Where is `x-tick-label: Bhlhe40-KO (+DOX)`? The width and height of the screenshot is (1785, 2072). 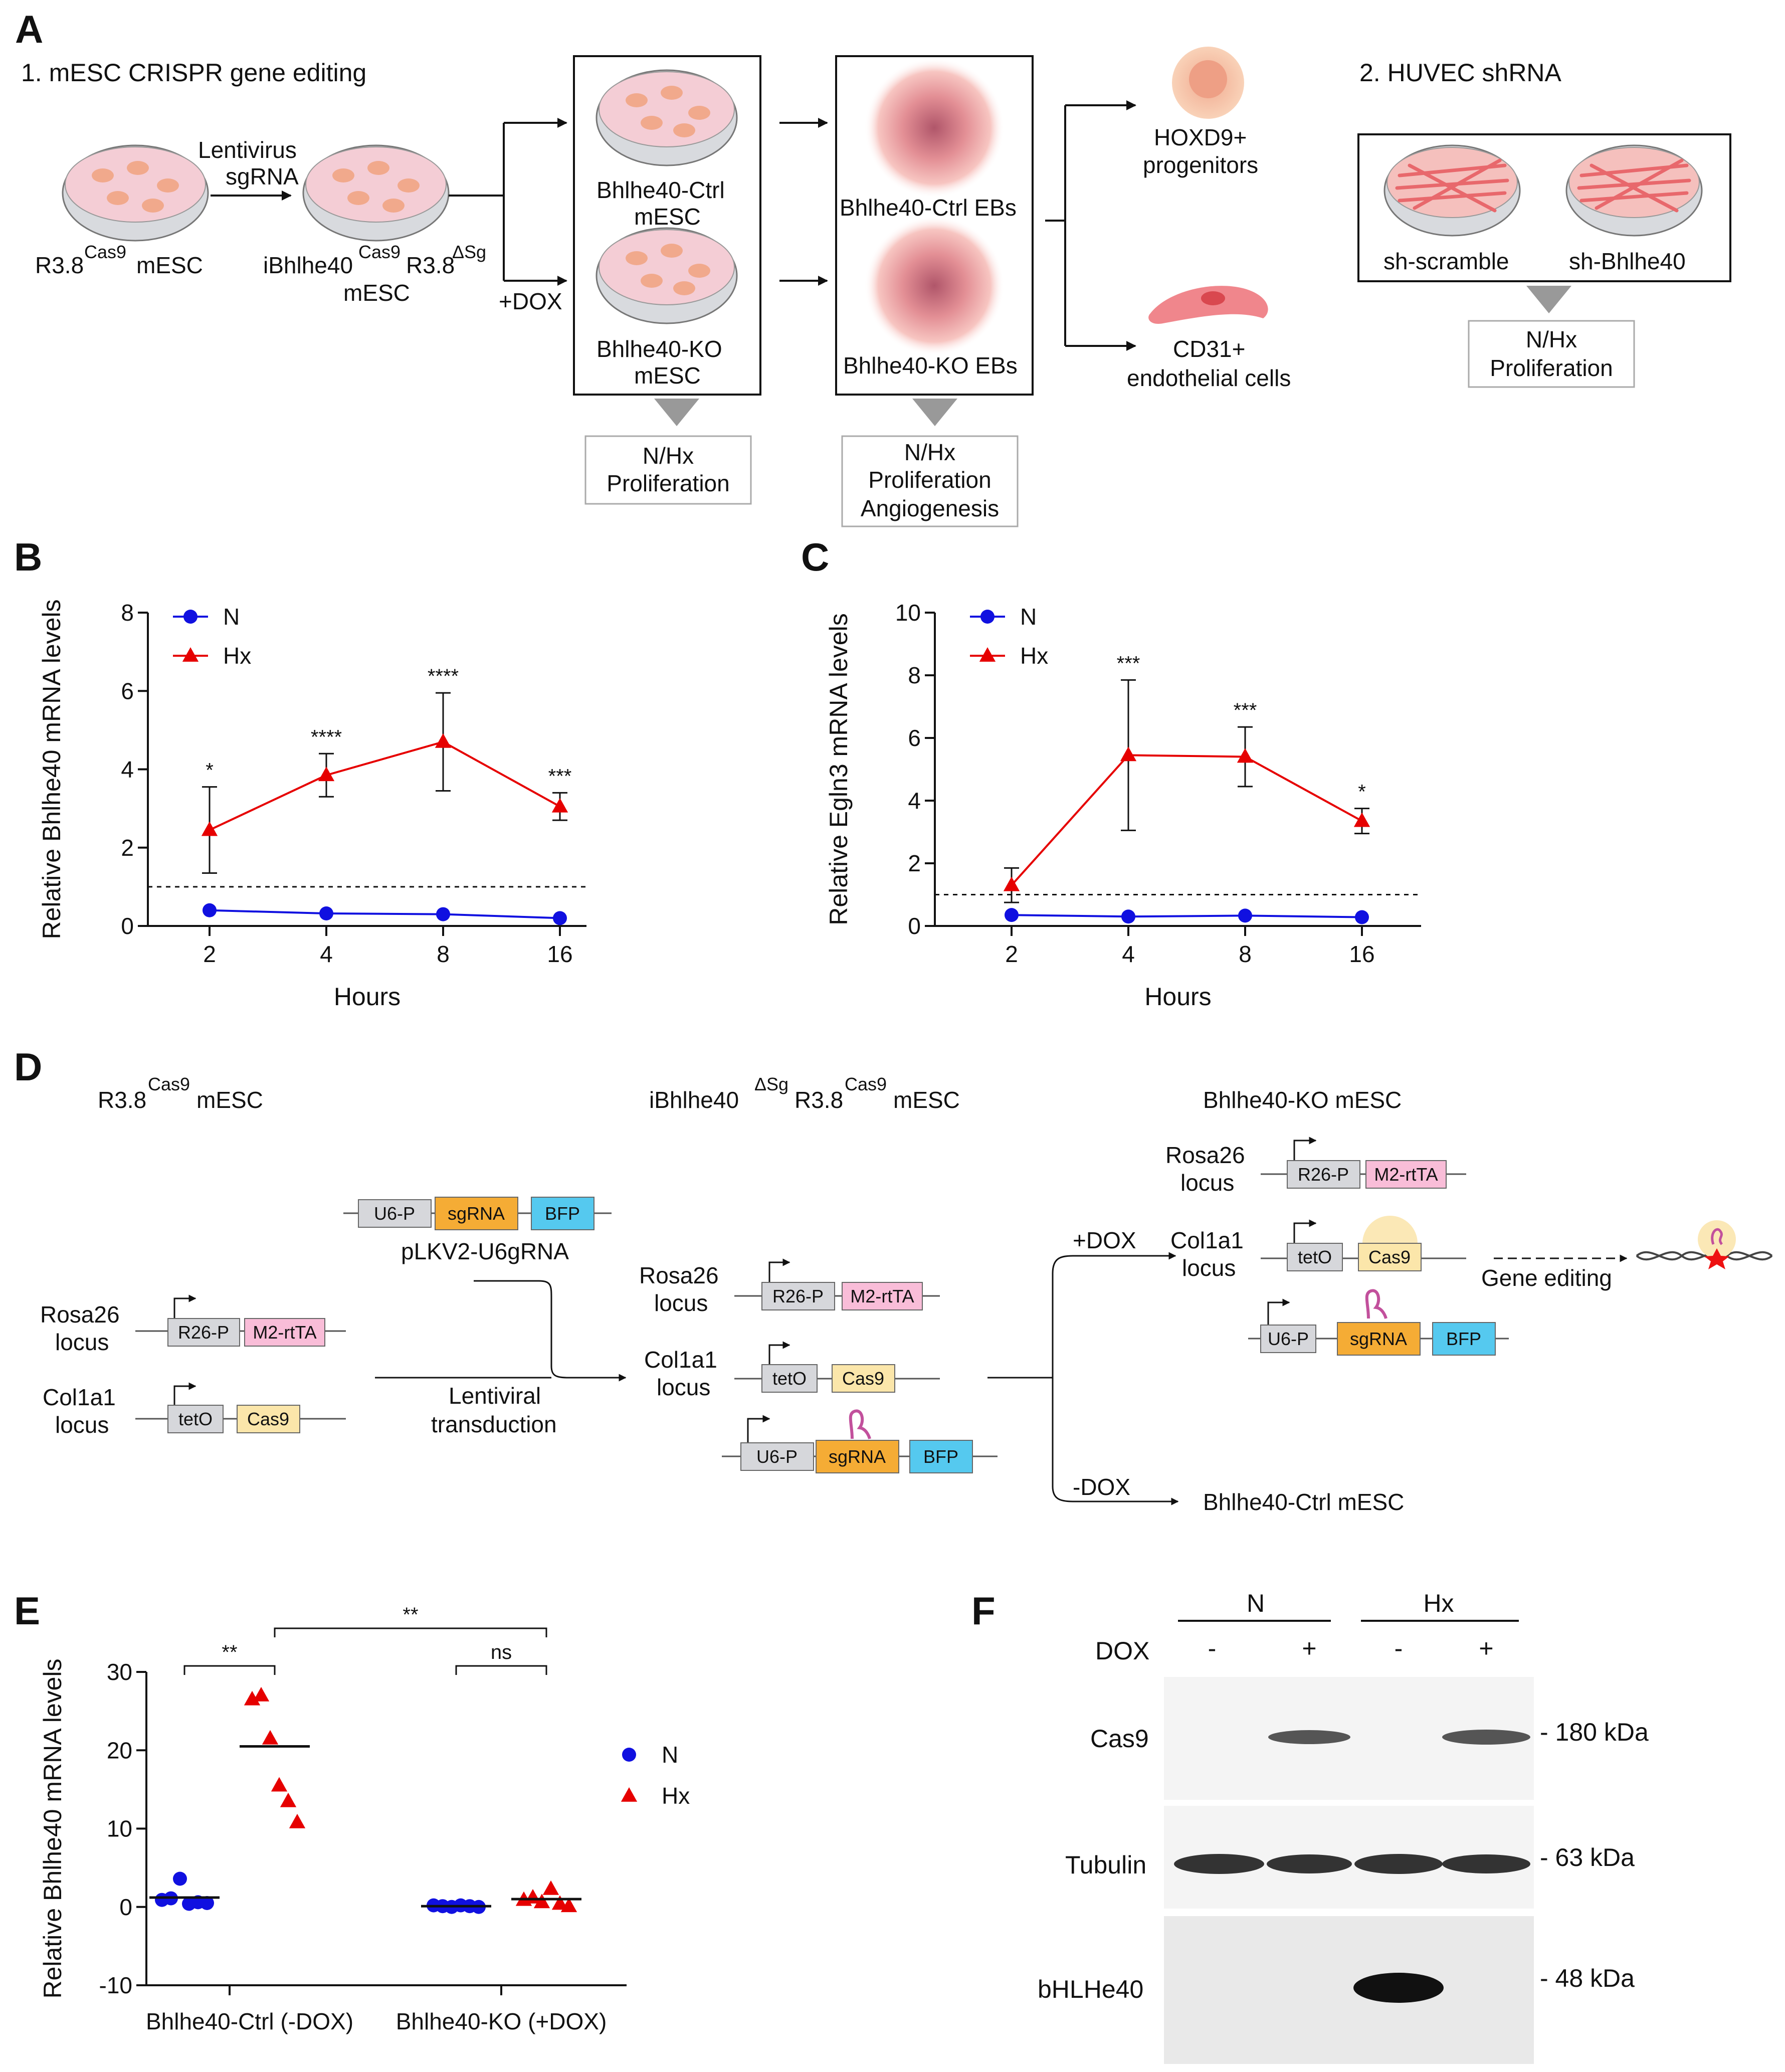
x-tick-label: Bhlhe40-KO (+DOX) is located at coordinates (501, 2021).